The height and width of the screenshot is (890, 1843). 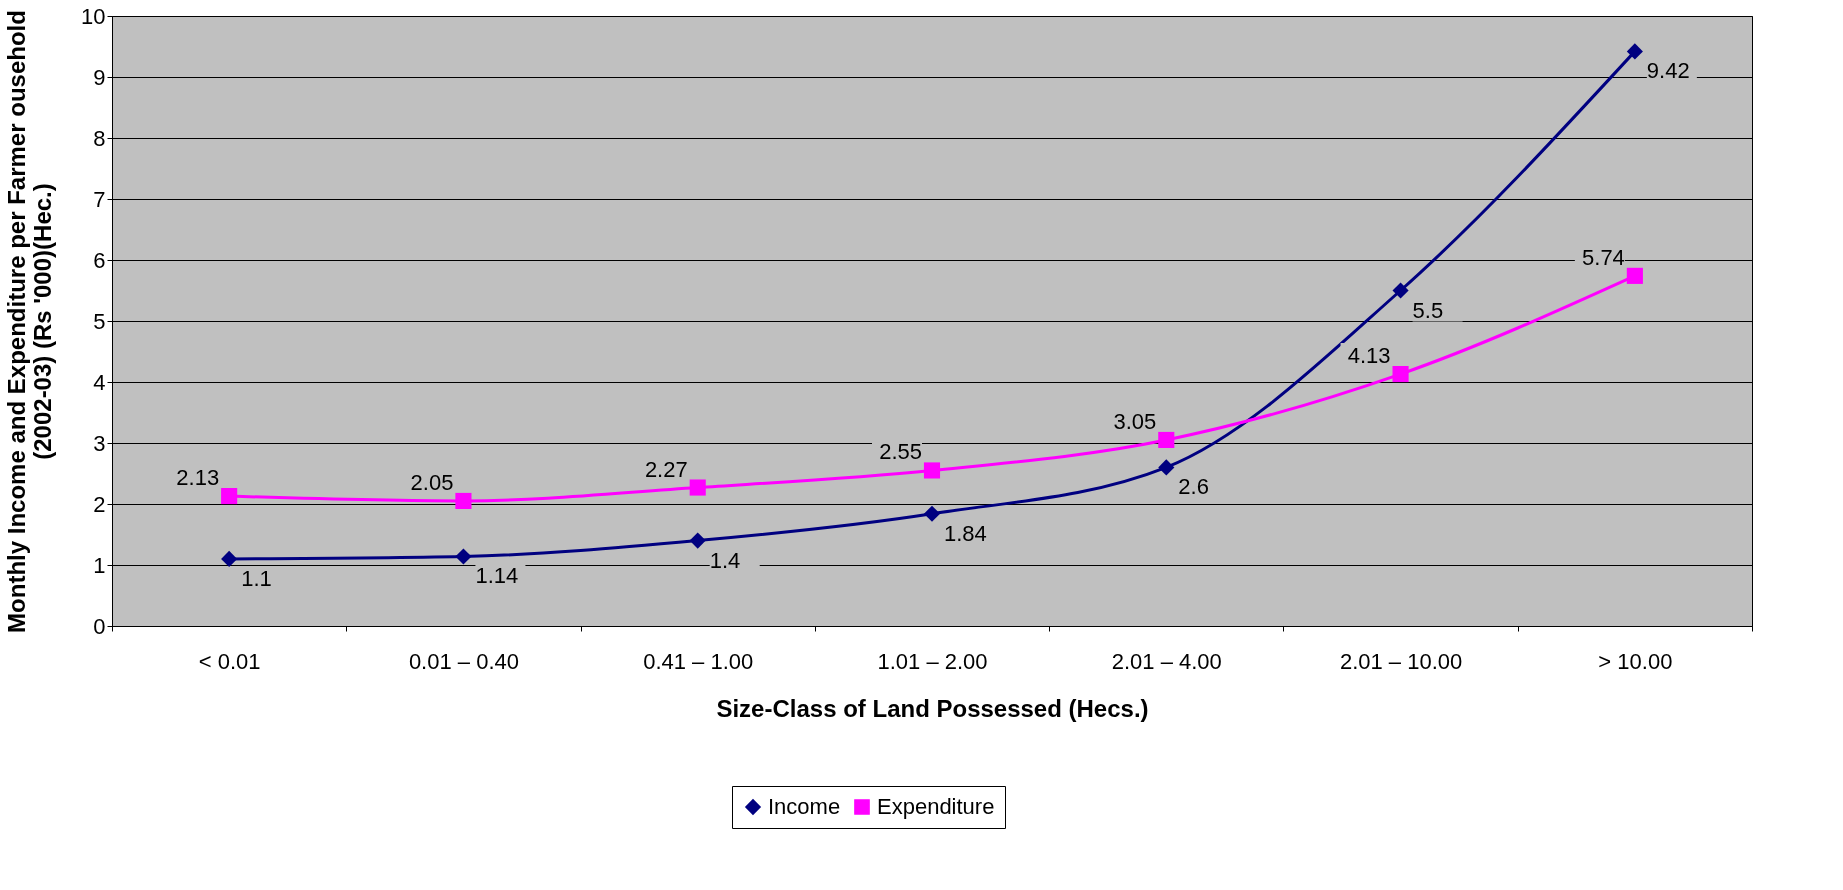 I want to click on y-tick-label: 2, so click(x=99, y=504).